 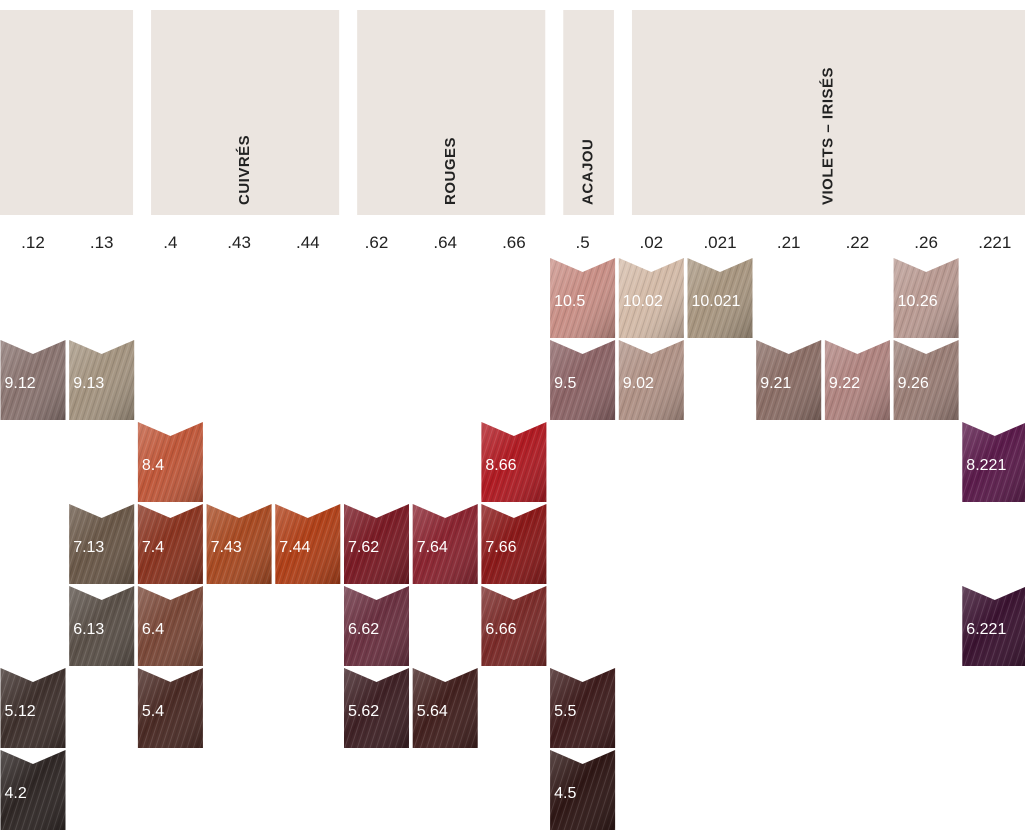 I want to click on column-label: .5, so click(x=583, y=242).